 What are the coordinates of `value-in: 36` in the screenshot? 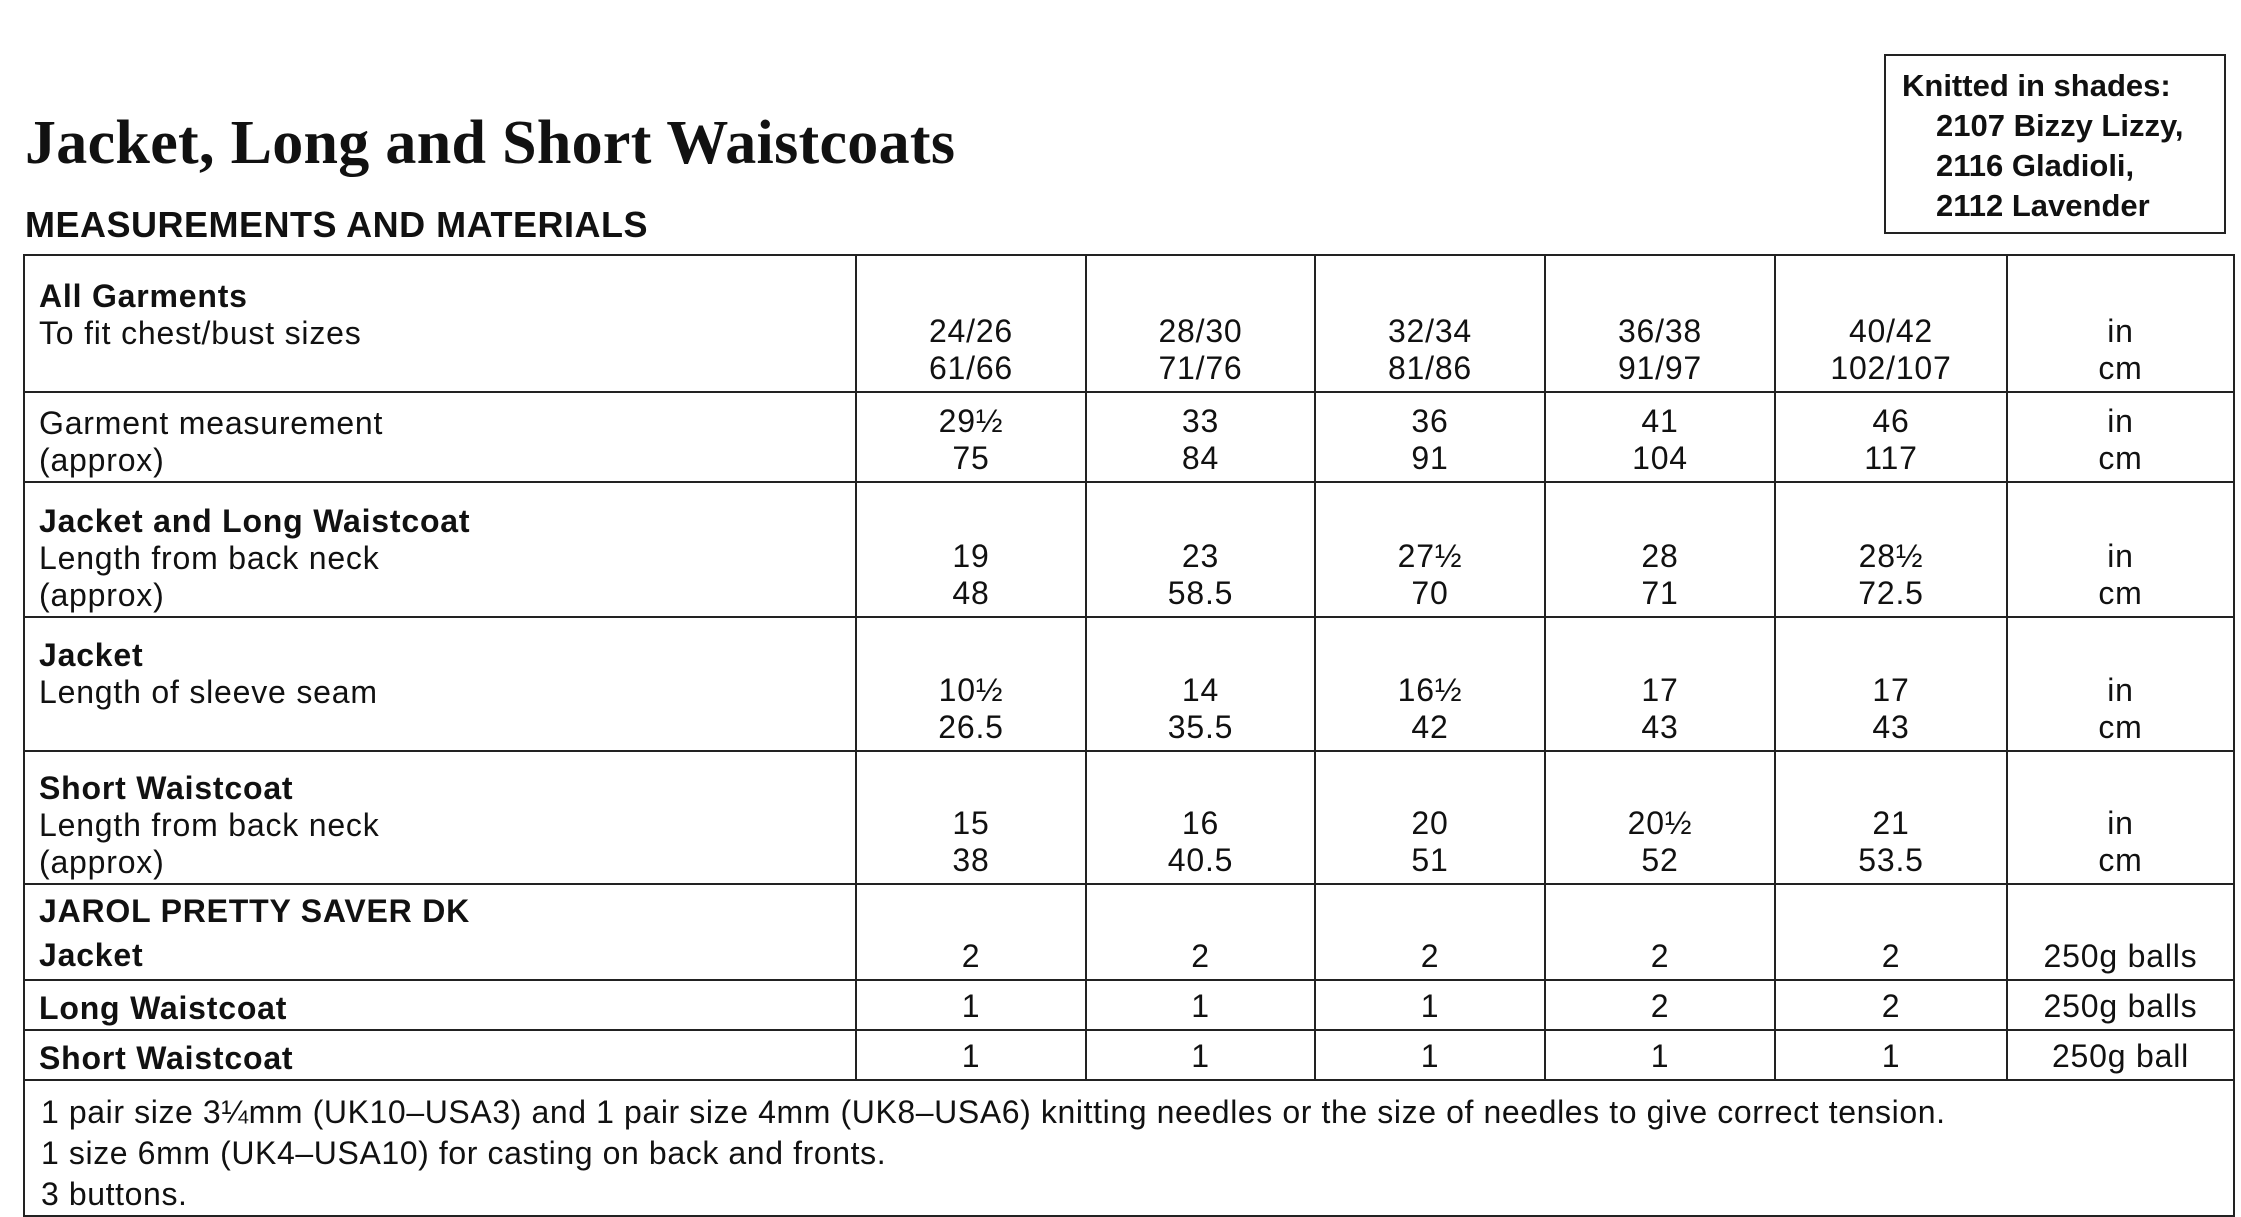 It's located at (1430, 421).